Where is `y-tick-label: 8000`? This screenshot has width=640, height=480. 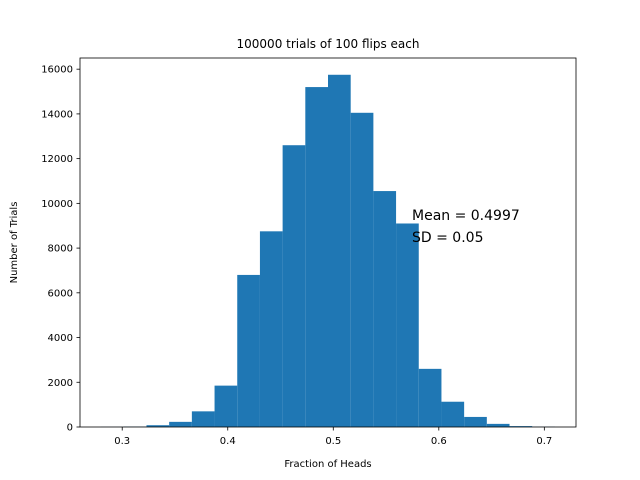
y-tick-label: 8000 is located at coordinates (60, 249).